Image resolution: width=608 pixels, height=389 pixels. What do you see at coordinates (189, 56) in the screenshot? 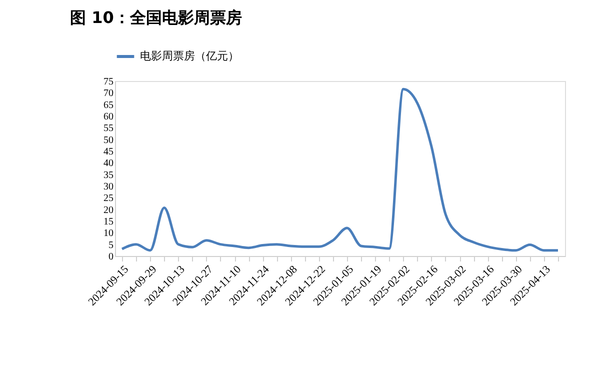
I see `legend-label: 电影周票房（亿元）` at bounding box center [189, 56].